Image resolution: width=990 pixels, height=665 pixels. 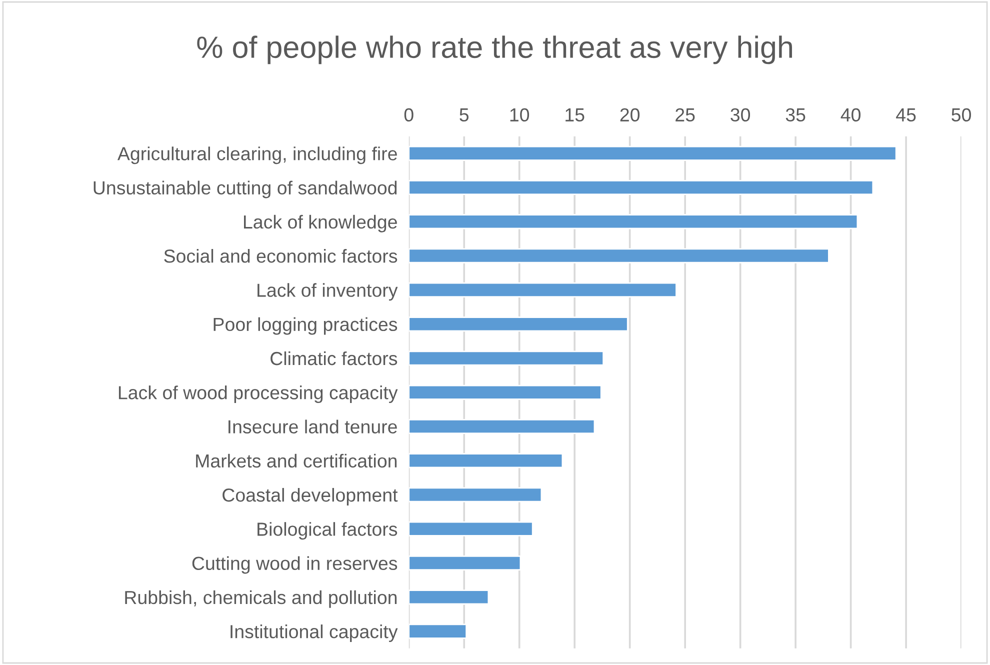 What do you see at coordinates (961, 115) in the screenshot?
I see `x-tick-label: 50` at bounding box center [961, 115].